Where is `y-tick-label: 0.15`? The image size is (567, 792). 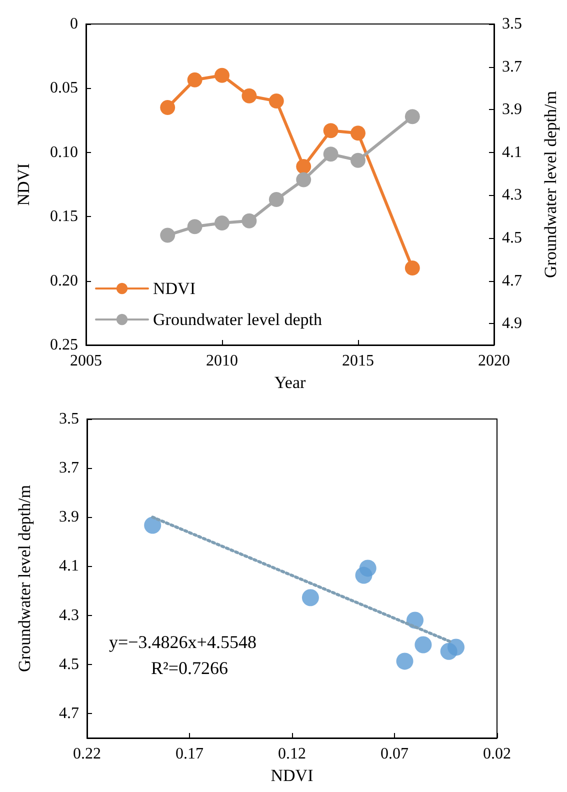
y-tick-label: 0.15 is located at coordinates (64, 217).